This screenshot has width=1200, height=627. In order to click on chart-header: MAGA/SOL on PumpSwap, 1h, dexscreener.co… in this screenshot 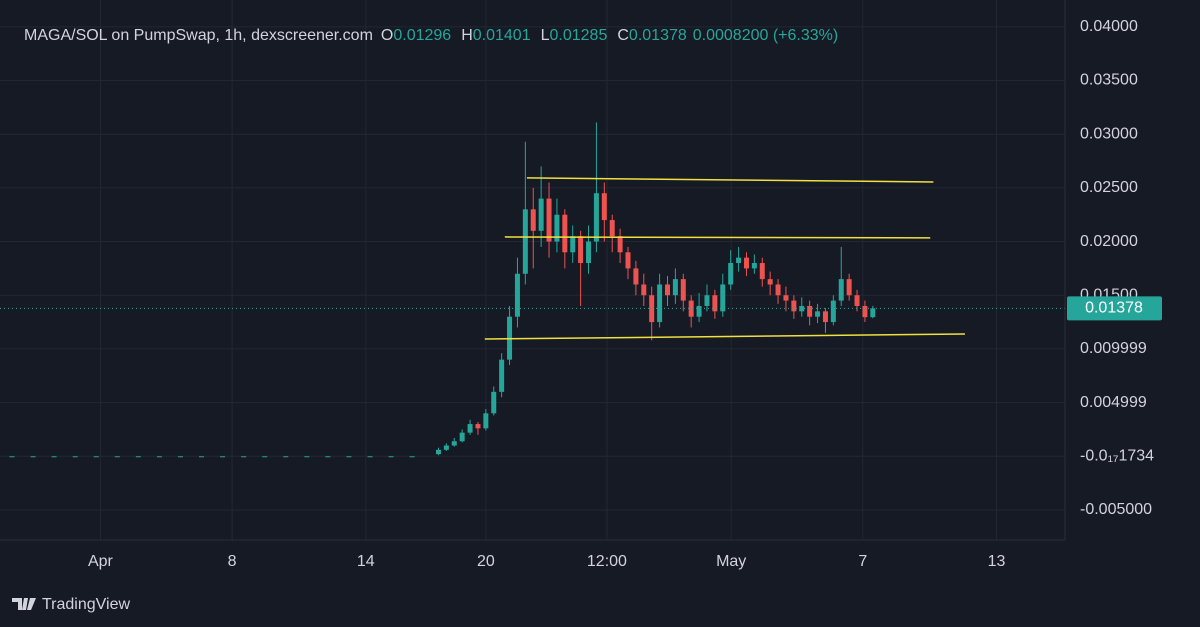, I will do `click(431, 35)`.